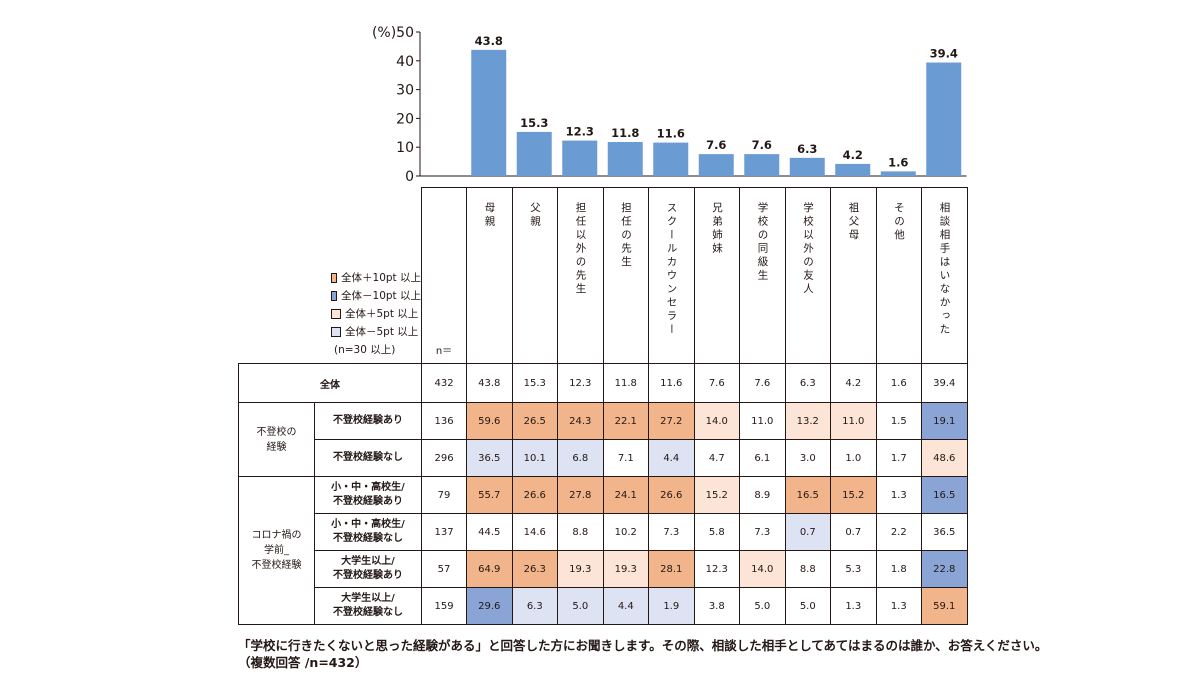  Describe the element at coordinates (899, 458) in the screenshot. I see `value-cell: 1.7` at that location.